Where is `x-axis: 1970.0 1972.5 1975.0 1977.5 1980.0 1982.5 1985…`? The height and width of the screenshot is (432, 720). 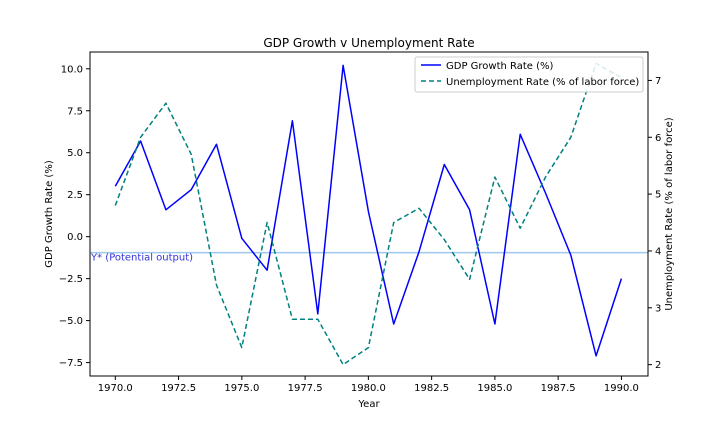
x-axis: 1970.0 1972.5 1975.0 1977.5 1980.0 1982.5 1985… is located at coordinates (368, 385).